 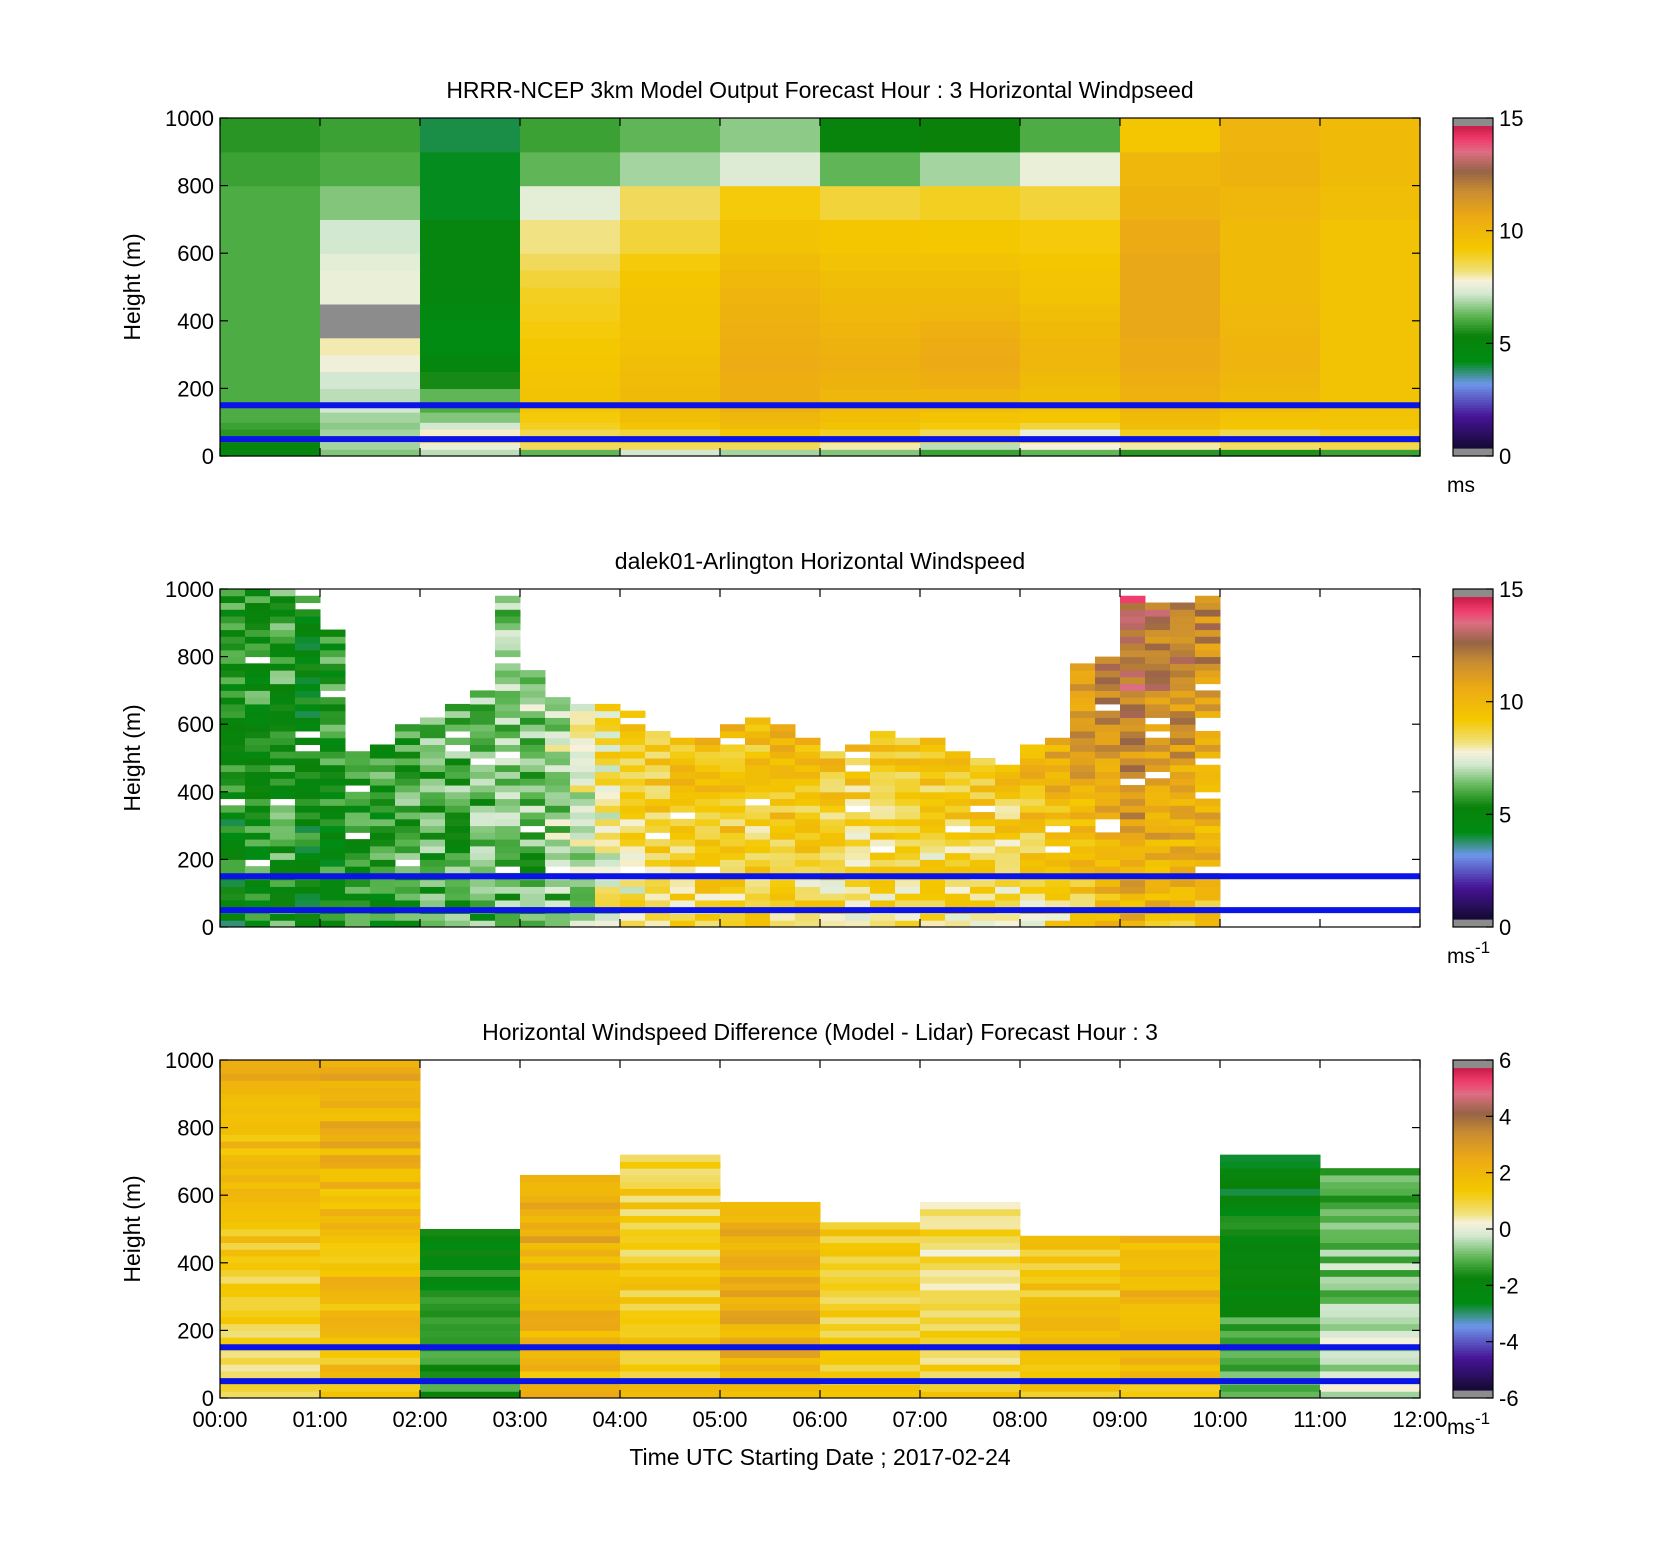 I want to click on x-axis-label: Time UTC Starting Date ; 2017-02-24, so click(x=820, y=1457).